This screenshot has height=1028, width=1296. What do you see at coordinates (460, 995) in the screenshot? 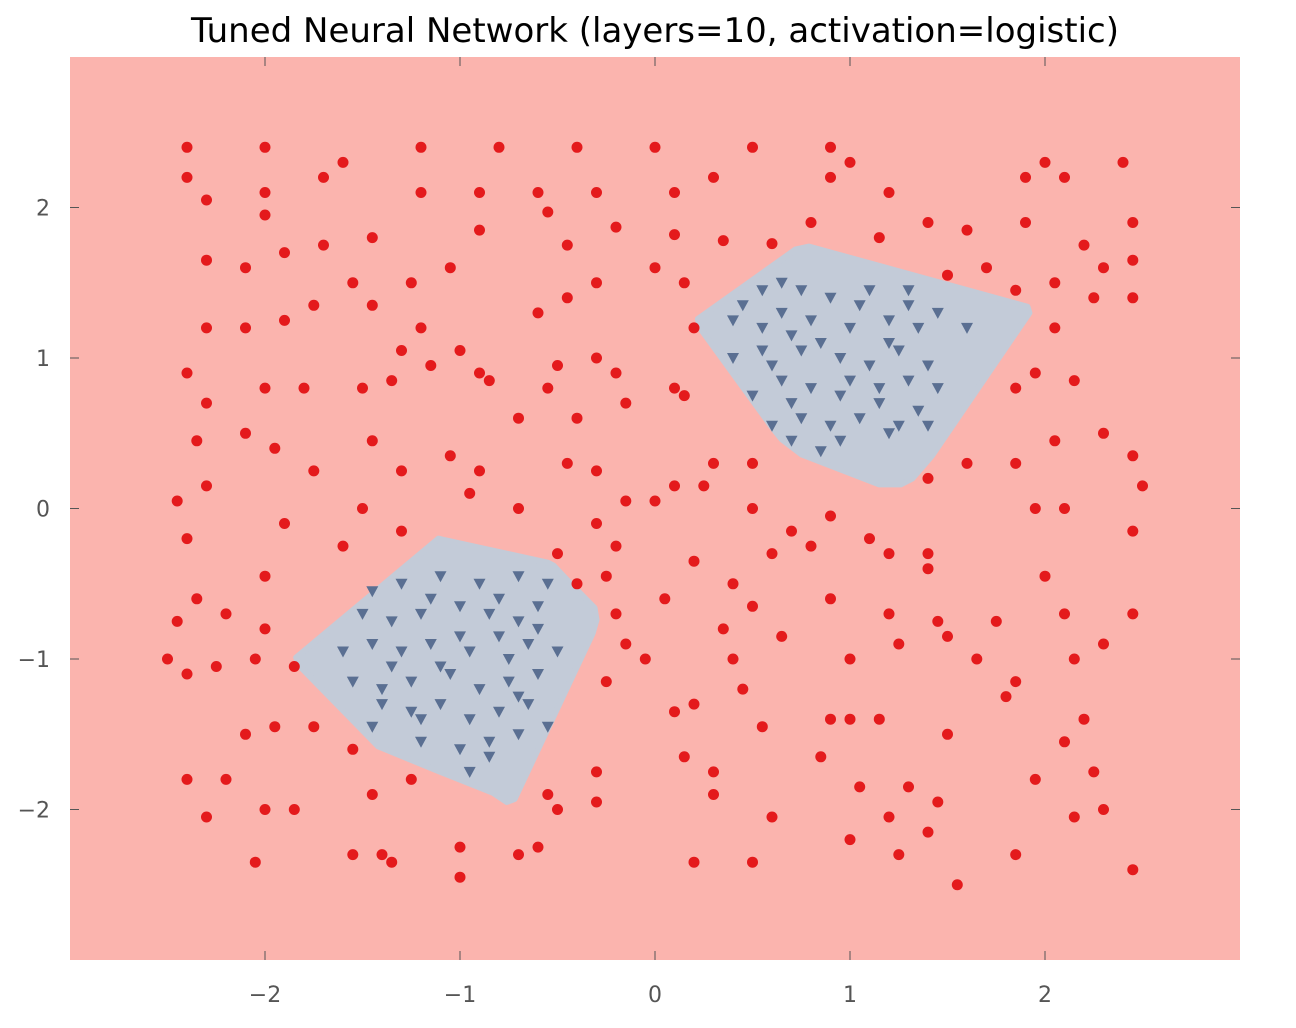
I see `x-tick-label: −1` at bounding box center [460, 995].